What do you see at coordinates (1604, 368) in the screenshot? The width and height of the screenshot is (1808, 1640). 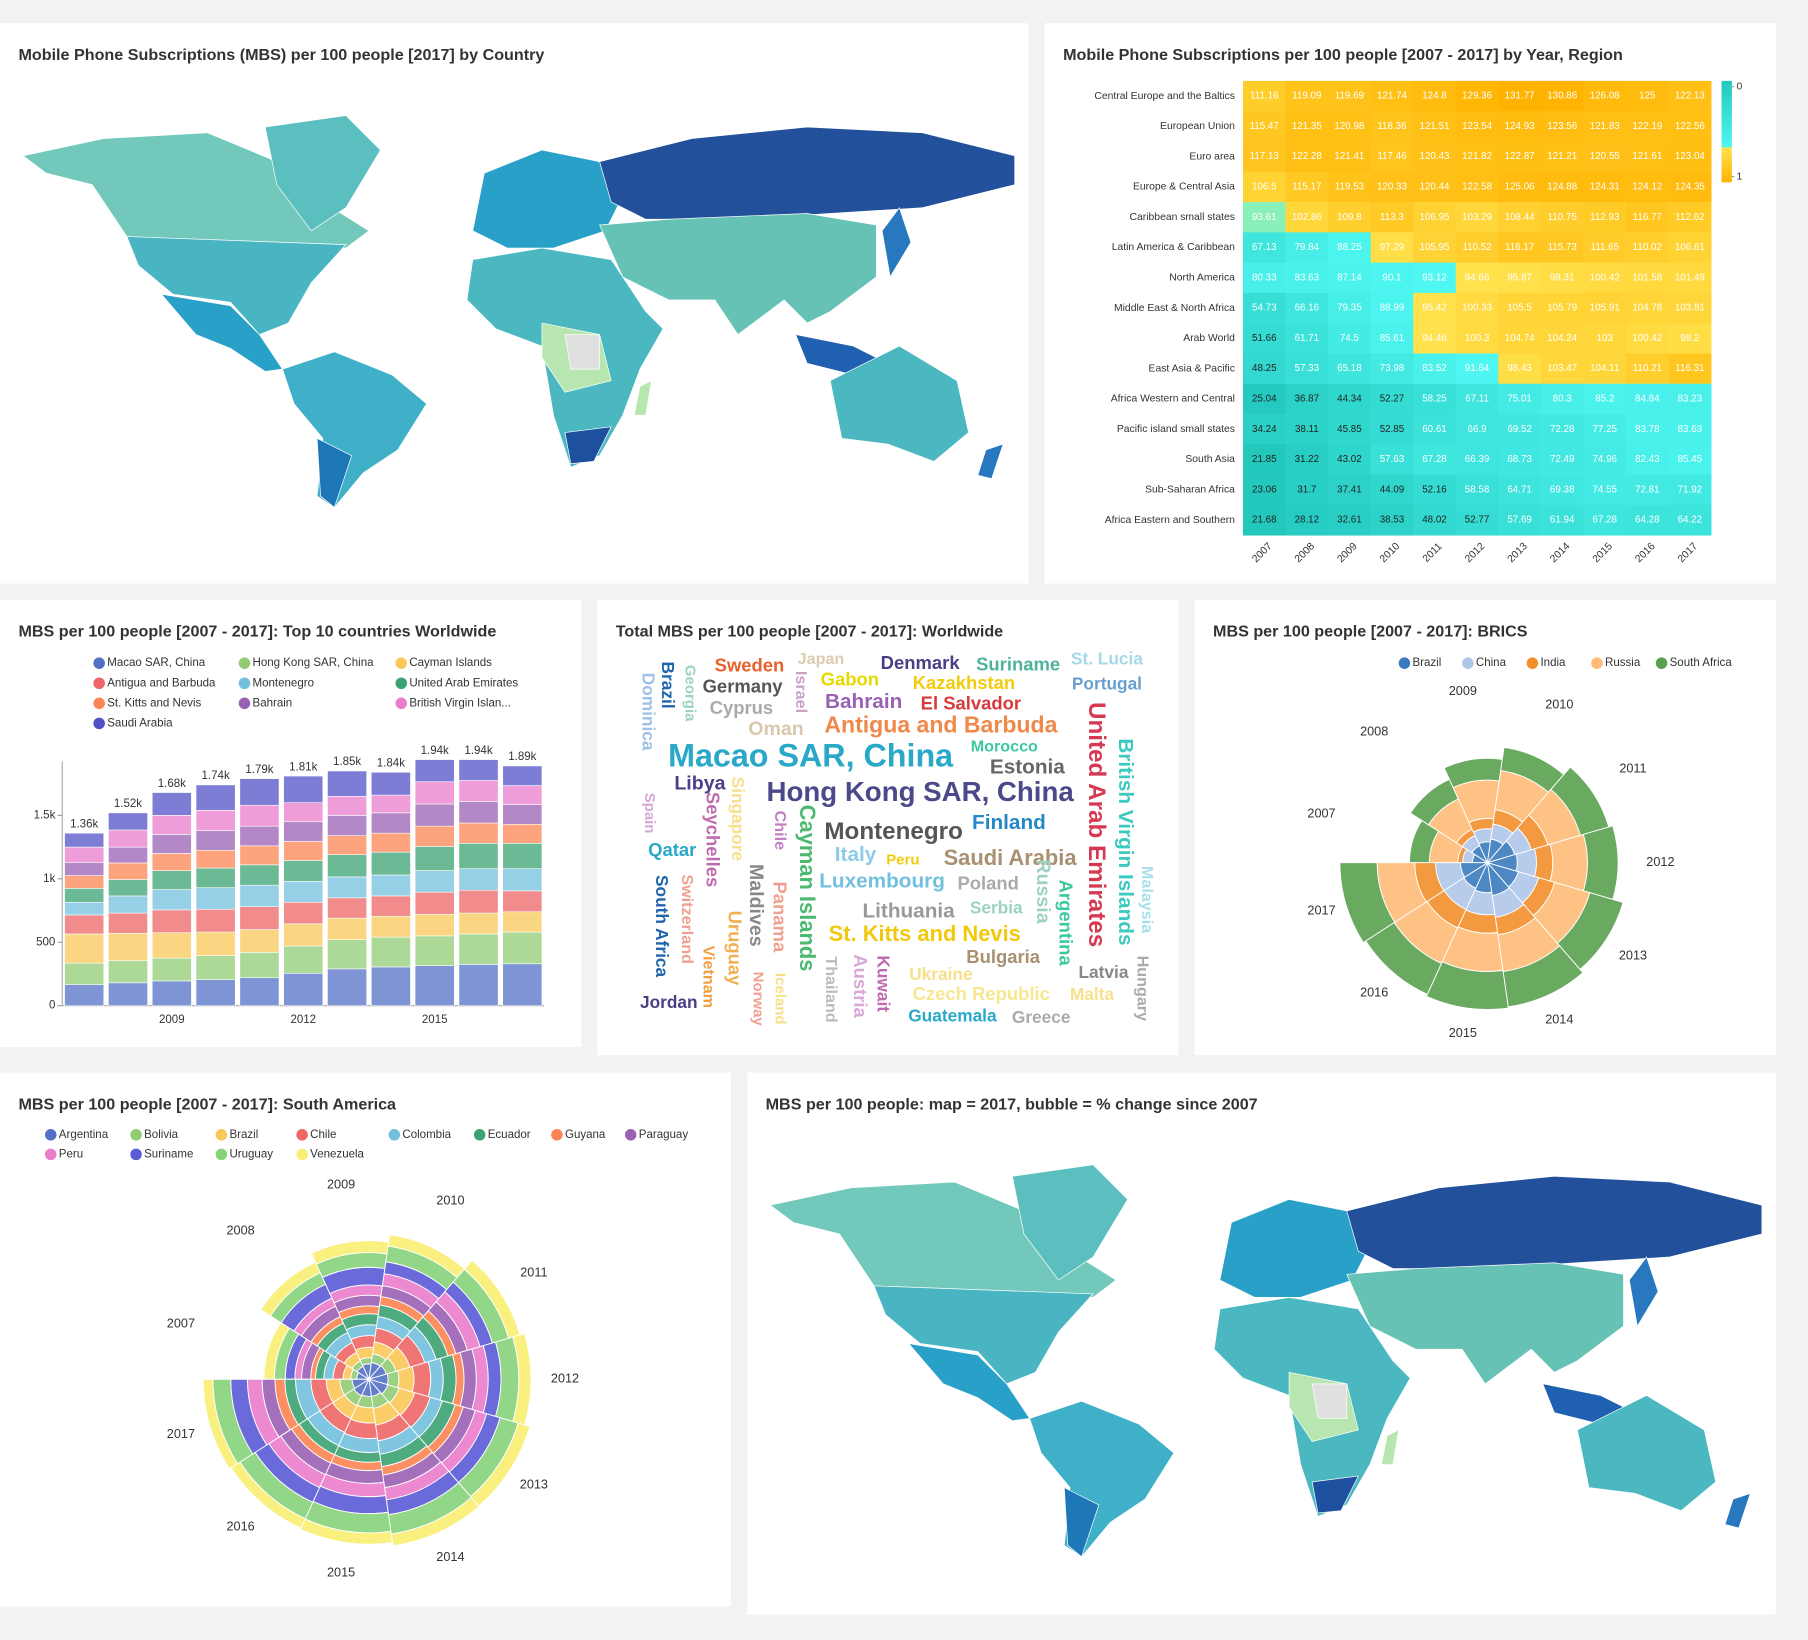 I see `cell-label: 104.11` at bounding box center [1604, 368].